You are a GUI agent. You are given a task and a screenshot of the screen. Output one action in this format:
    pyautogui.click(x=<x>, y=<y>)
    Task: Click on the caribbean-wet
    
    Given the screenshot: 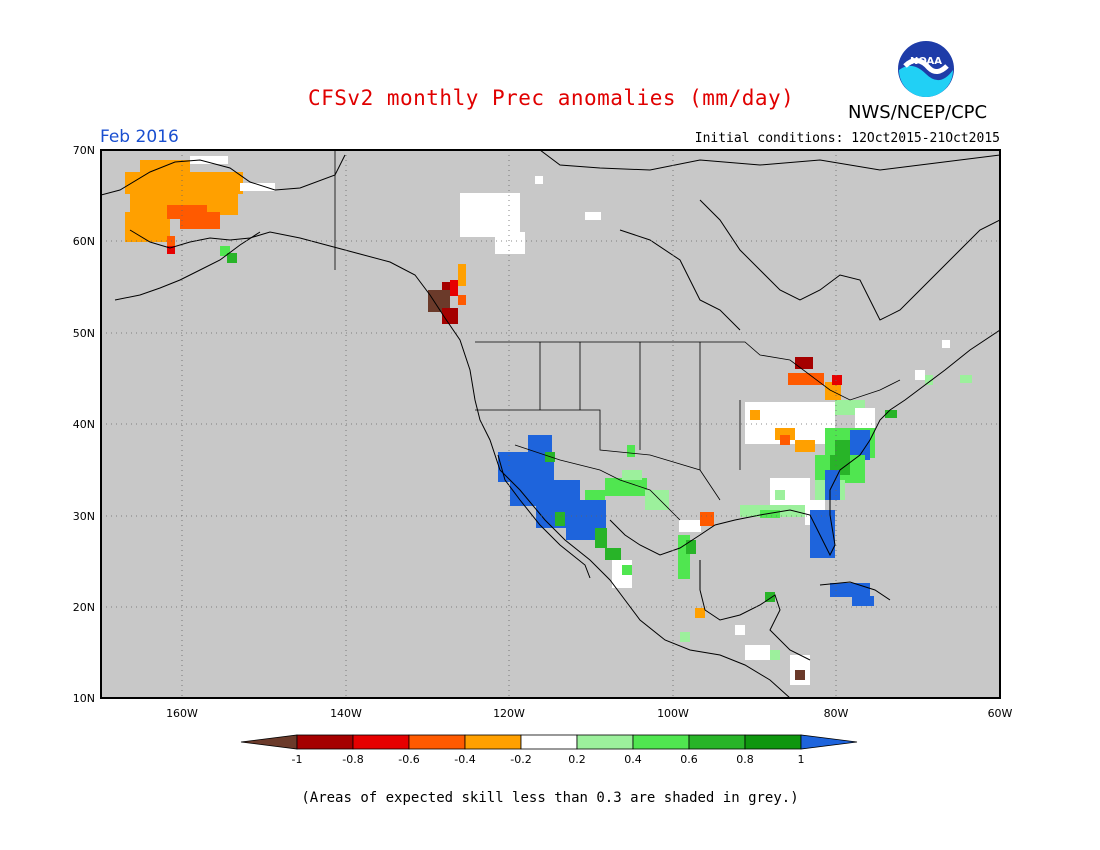 What is the action you would take?
    pyautogui.click(x=804, y=634)
    